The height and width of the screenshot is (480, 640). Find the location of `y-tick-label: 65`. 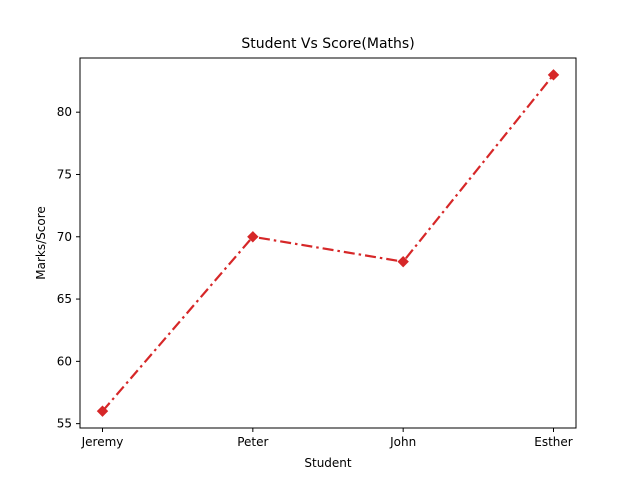

y-tick-label: 65 is located at coordinates (64, 299).